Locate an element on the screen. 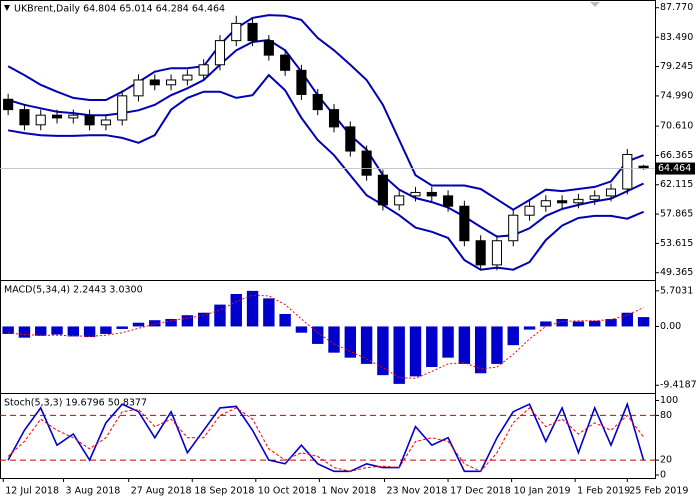  y-tick-label: -9.4187 is located at coordinates (678, 385).